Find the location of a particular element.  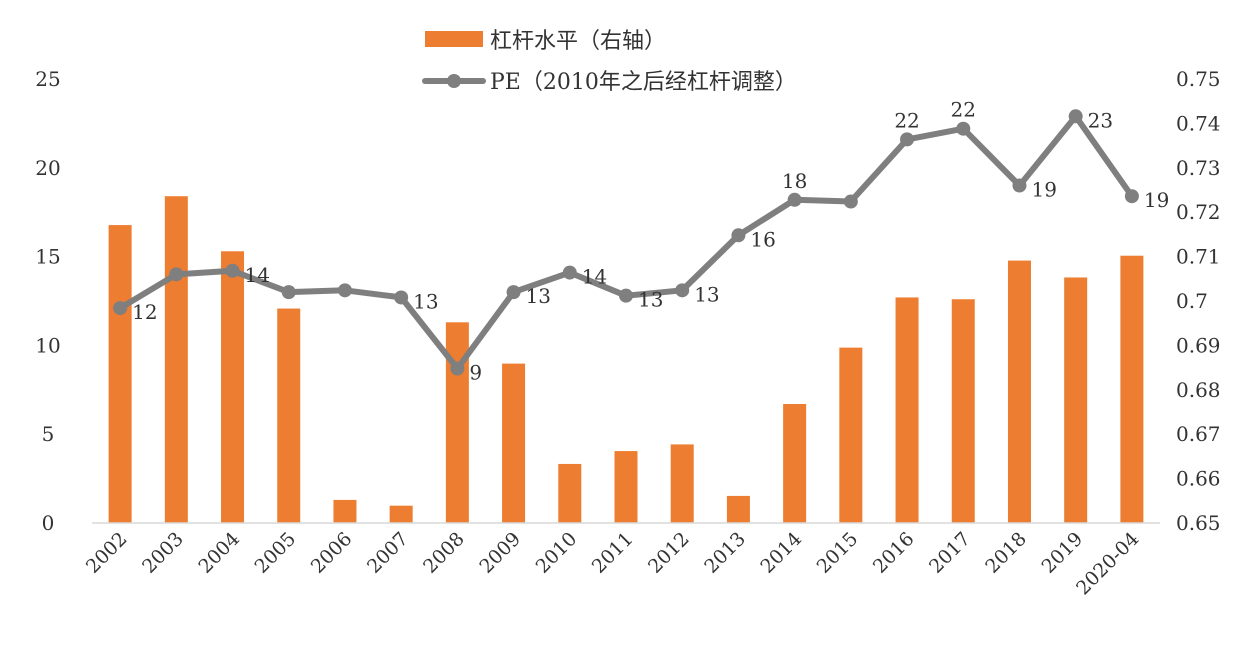

pe-label-2016: 22 is located at coordinates (906, 120).